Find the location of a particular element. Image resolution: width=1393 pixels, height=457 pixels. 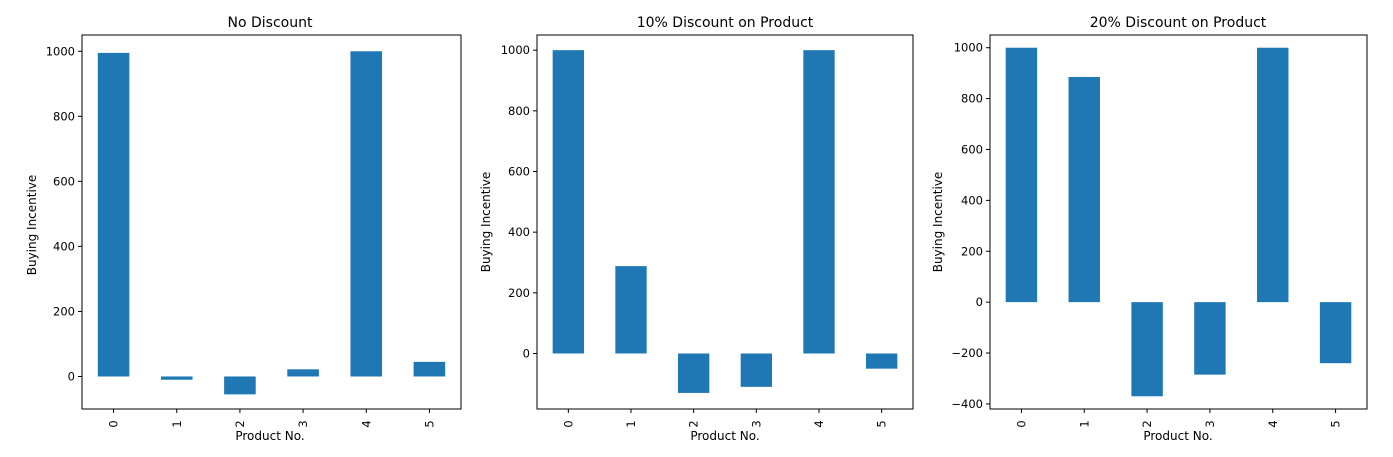

y-tick-label: −200 is located at coordinates (967, 353).